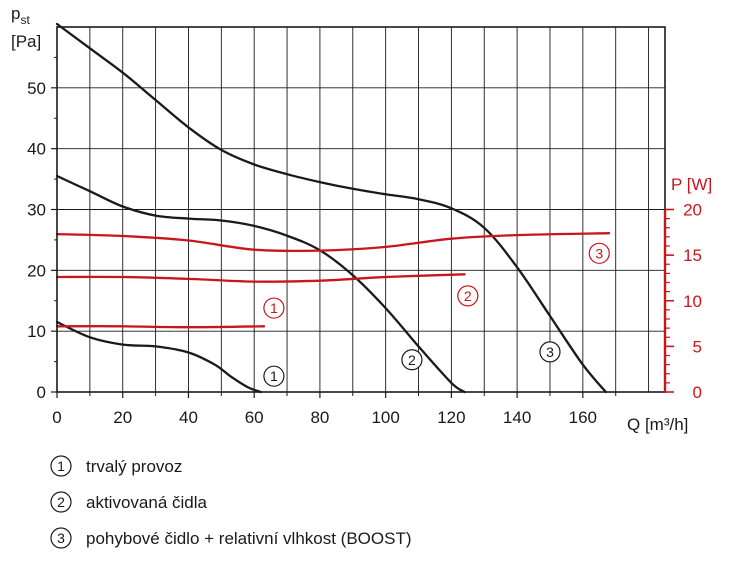 The width and height of the screenshot is (736, 565). Describe the element at coordinates (122, 417) in the screenshot. I see `x-tick-label: 20` at that location.